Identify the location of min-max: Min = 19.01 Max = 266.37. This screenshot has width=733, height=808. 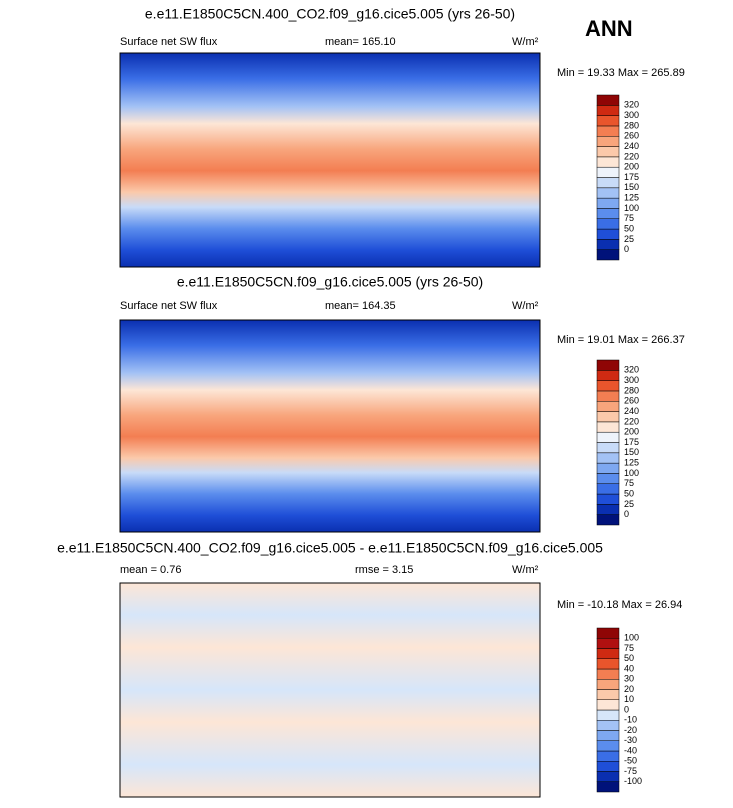
(621, 340).